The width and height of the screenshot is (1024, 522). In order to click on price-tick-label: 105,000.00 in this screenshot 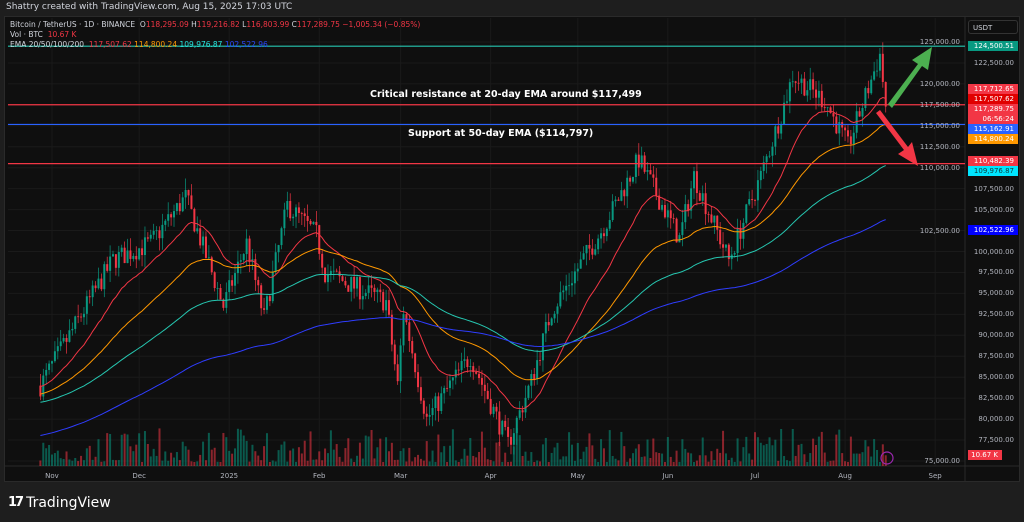, I will do `click(993, 209)`.